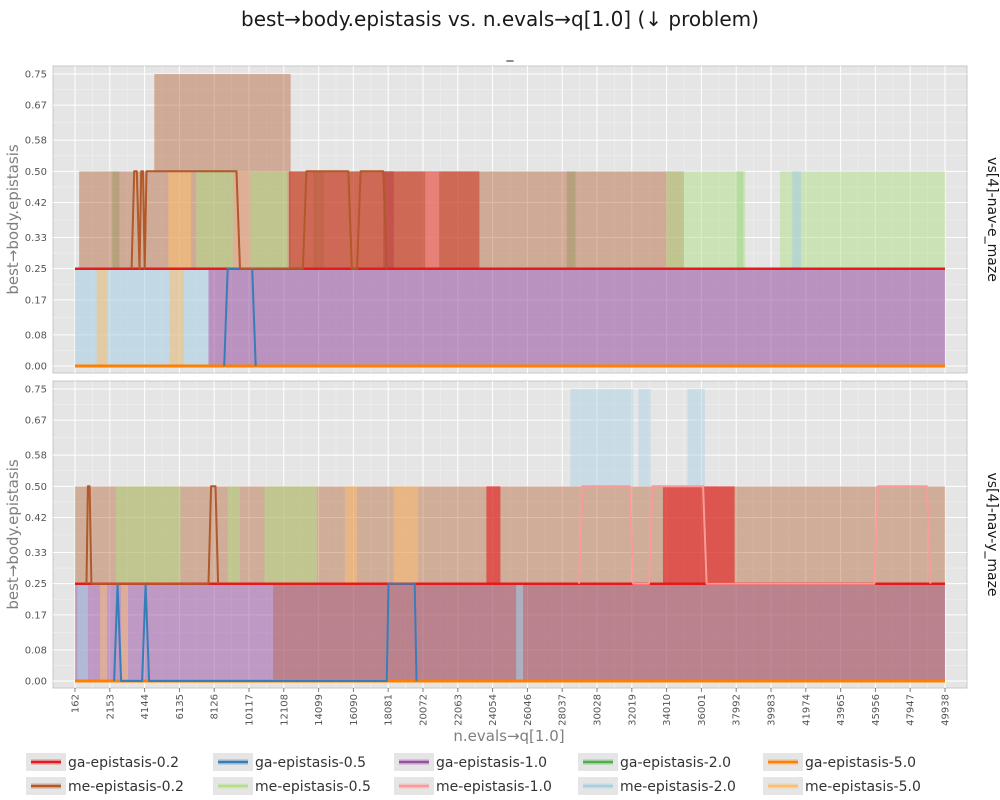 The image size is (1000, 800). I want to click on x-tick-label: 43965, so click(841, 710).